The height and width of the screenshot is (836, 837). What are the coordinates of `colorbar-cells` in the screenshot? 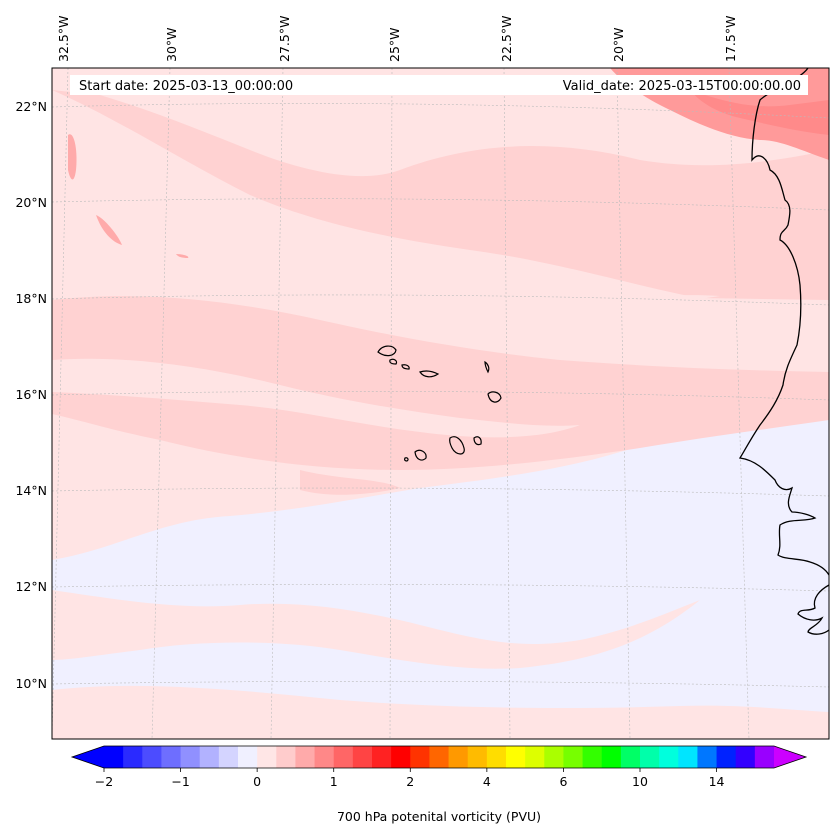 It's located at (439, 757).